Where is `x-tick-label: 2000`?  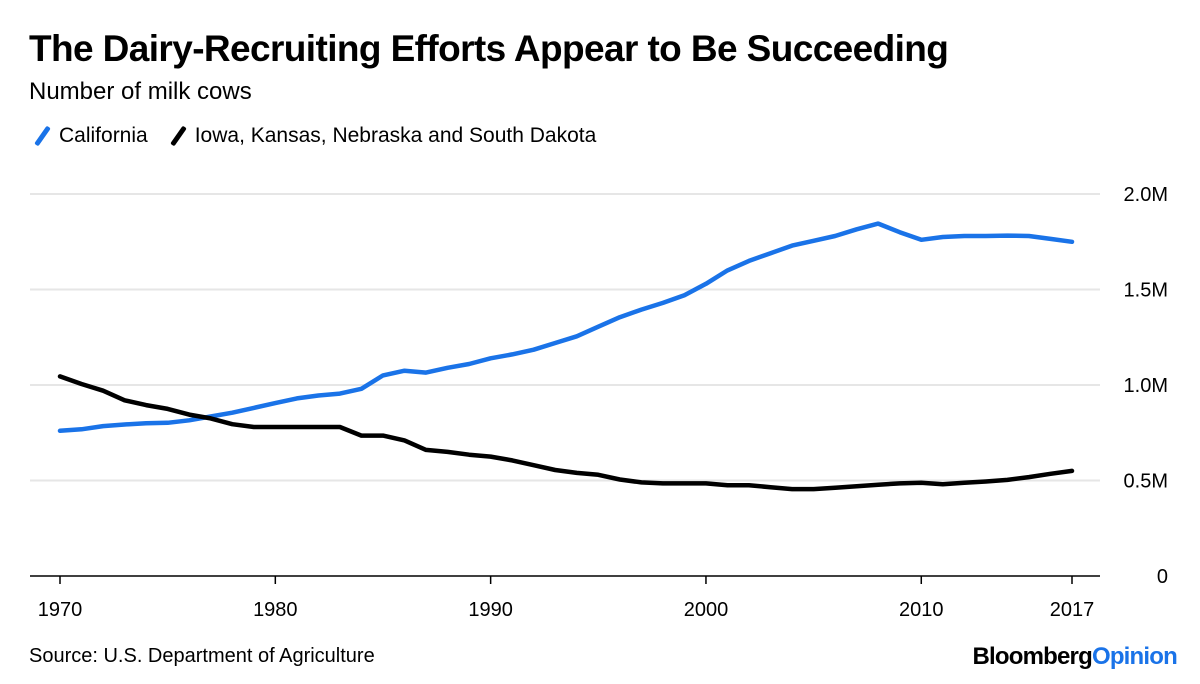 x-tick-label: 2000 is located at coordinates (706, 610).